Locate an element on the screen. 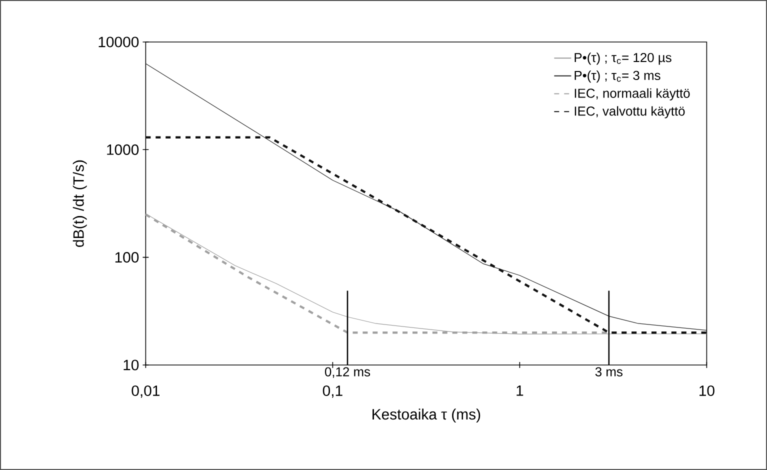 The width and height of the screenshot is (767, 470). legend-label: IEC, normaali käyttö is located at coordinates (632, 94).